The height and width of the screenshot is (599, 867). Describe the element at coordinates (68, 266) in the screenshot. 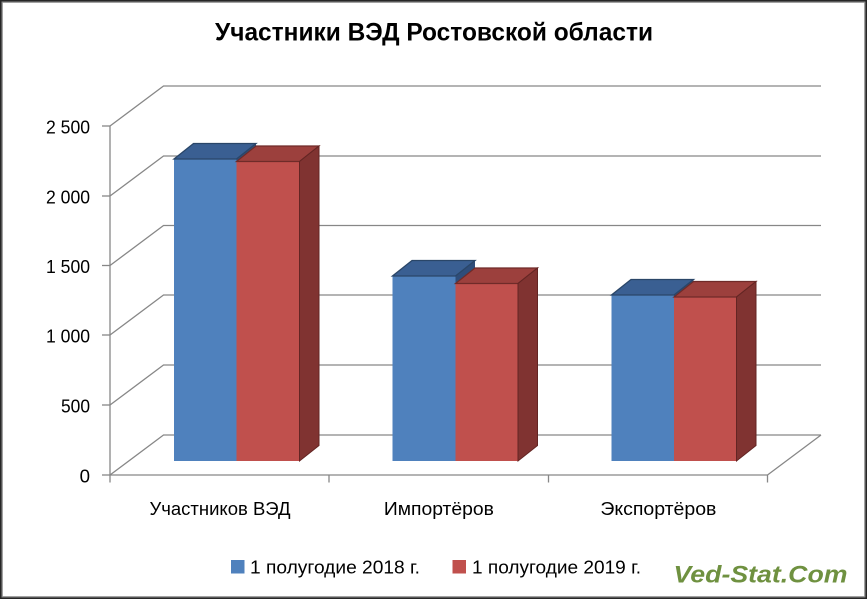

I see `svg-text: 1 500` at that location.